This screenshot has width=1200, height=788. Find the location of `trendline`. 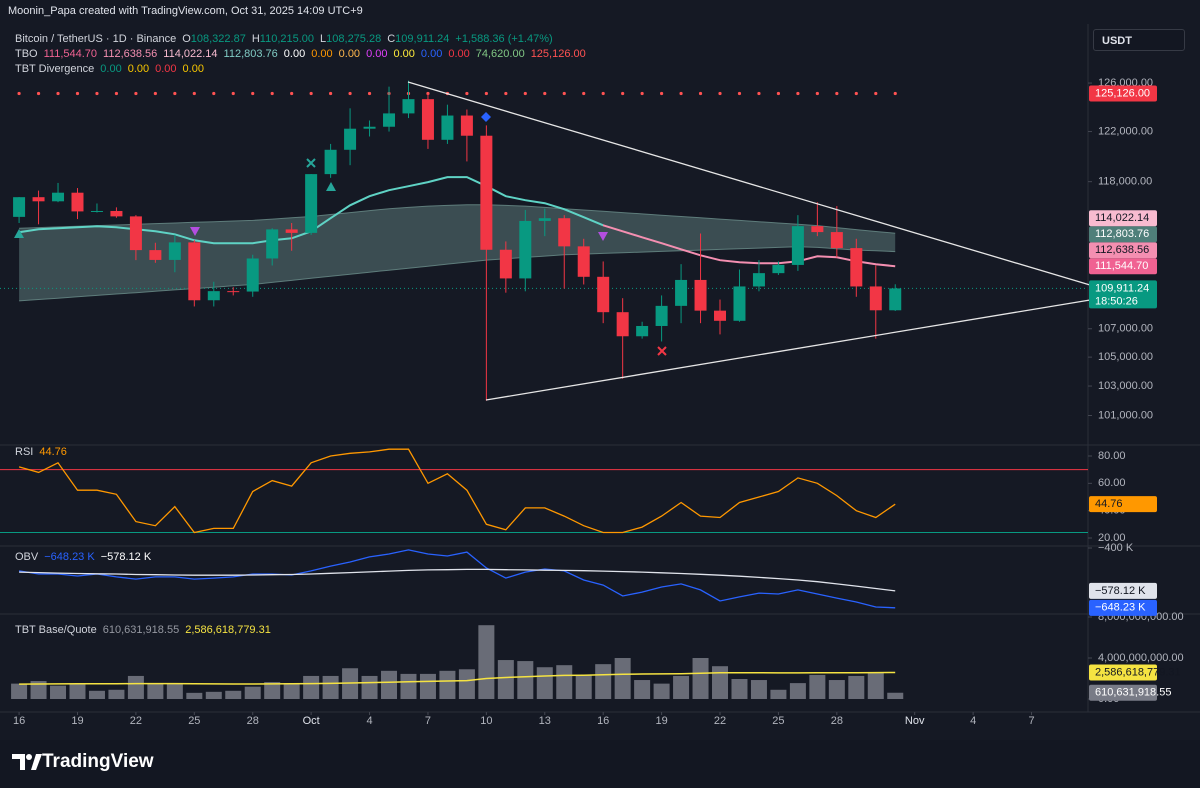

trendline is located at coordinates (788, 350).